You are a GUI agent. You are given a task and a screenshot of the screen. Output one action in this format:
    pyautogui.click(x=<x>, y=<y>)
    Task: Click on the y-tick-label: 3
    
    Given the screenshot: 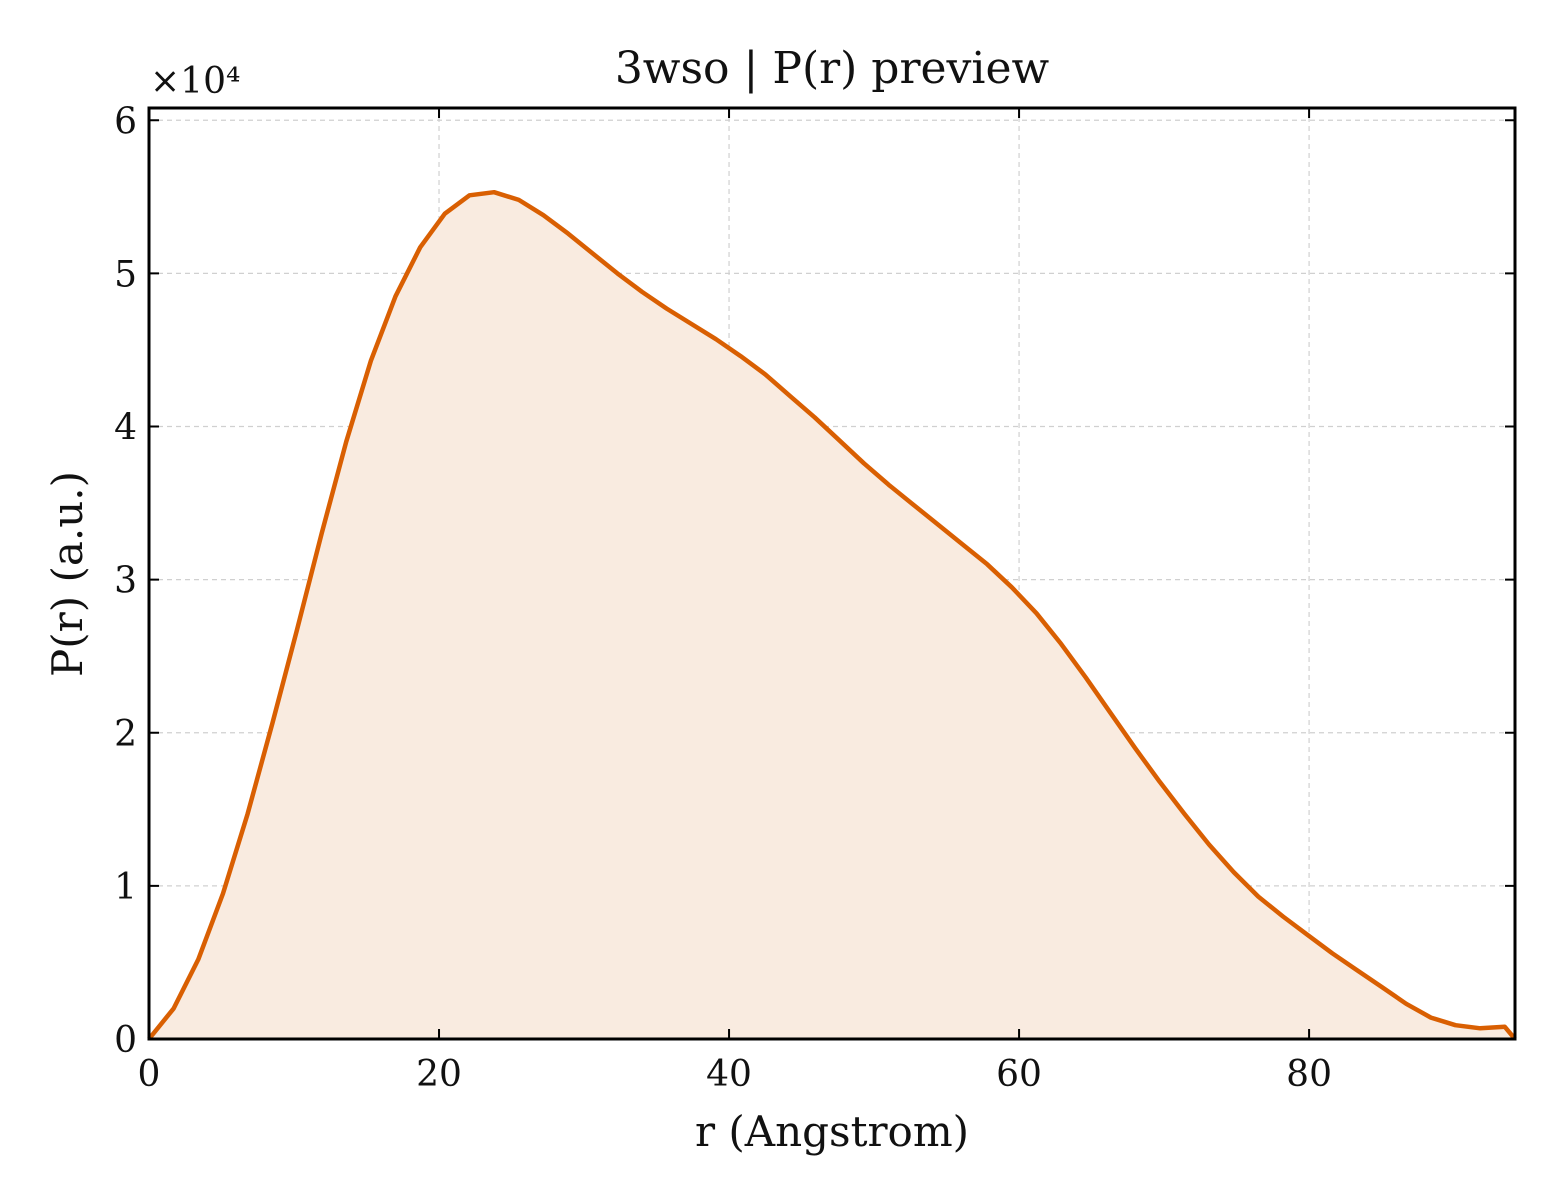 What is the action you would take?
    pyautogui.click(x=125, y=581)
    